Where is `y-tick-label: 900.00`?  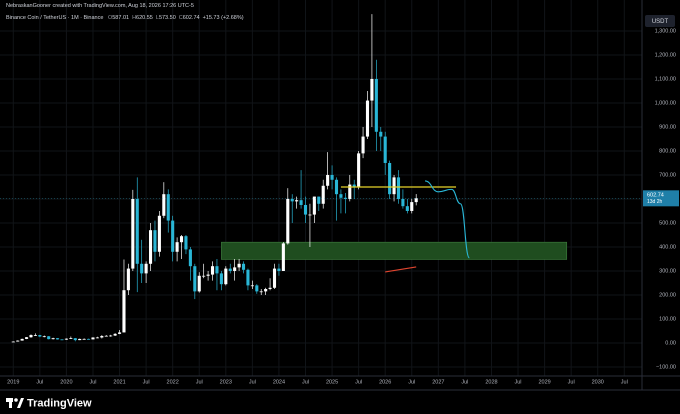
y-tick-label: 900.00 is located at coordinates (667, 127).